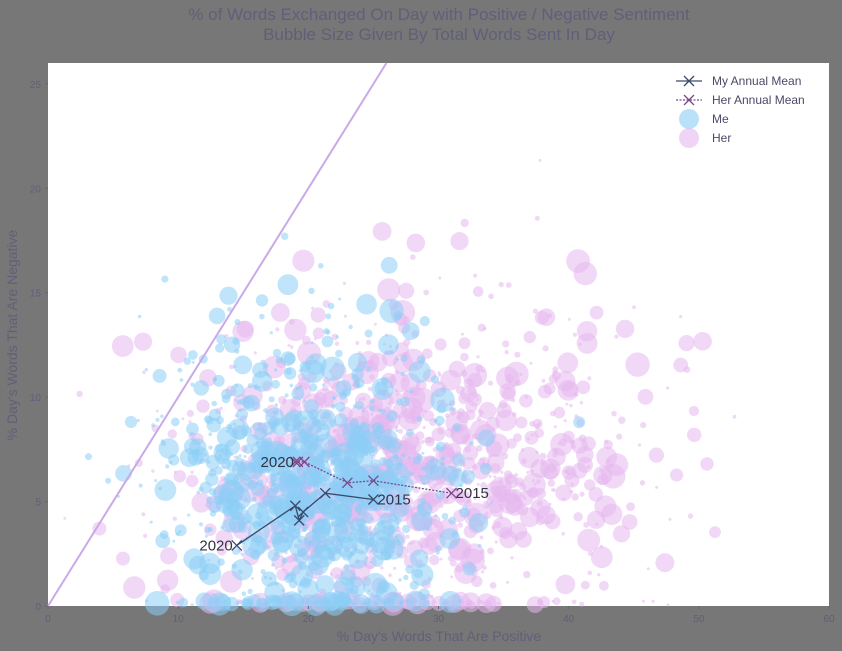  Describe the element at coordinates (829, 619) in the screenshot. I see `x-tick-label: 60` at that location.